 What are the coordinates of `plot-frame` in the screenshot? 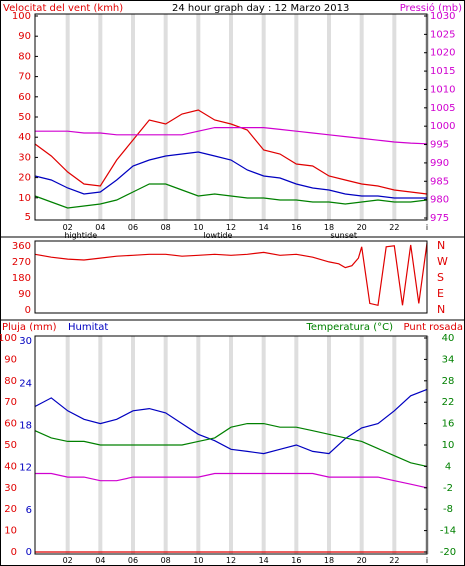 It's located at (231, 277).